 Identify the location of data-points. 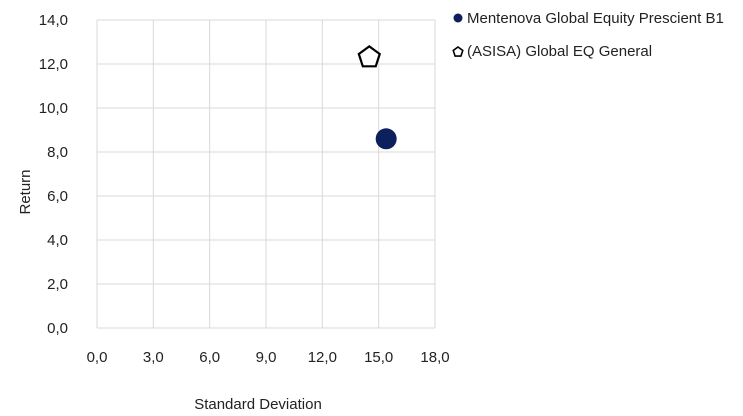
(377, 97).